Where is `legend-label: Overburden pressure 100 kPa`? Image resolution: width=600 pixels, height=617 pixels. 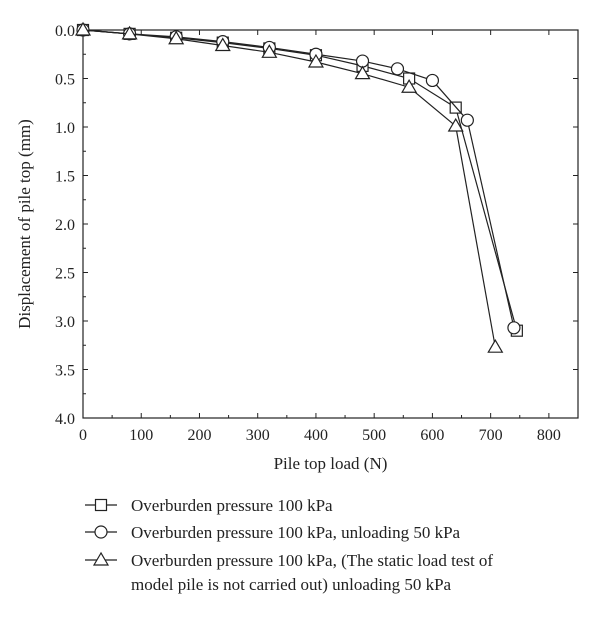
legend-label: Overburden pressure 100 kPa is located at coordinates (232, 505).